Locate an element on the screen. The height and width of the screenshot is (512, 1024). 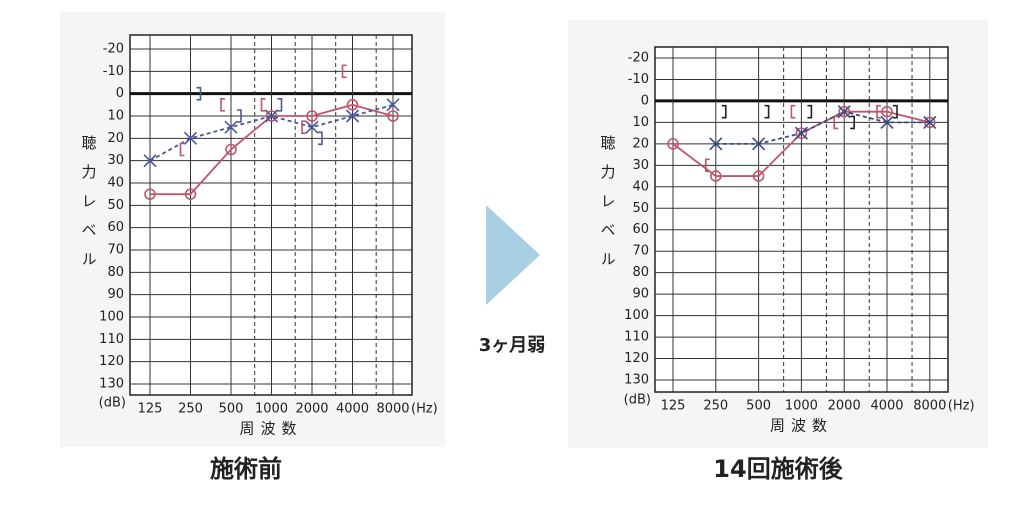
series-line is located at coordinates (822, 127).